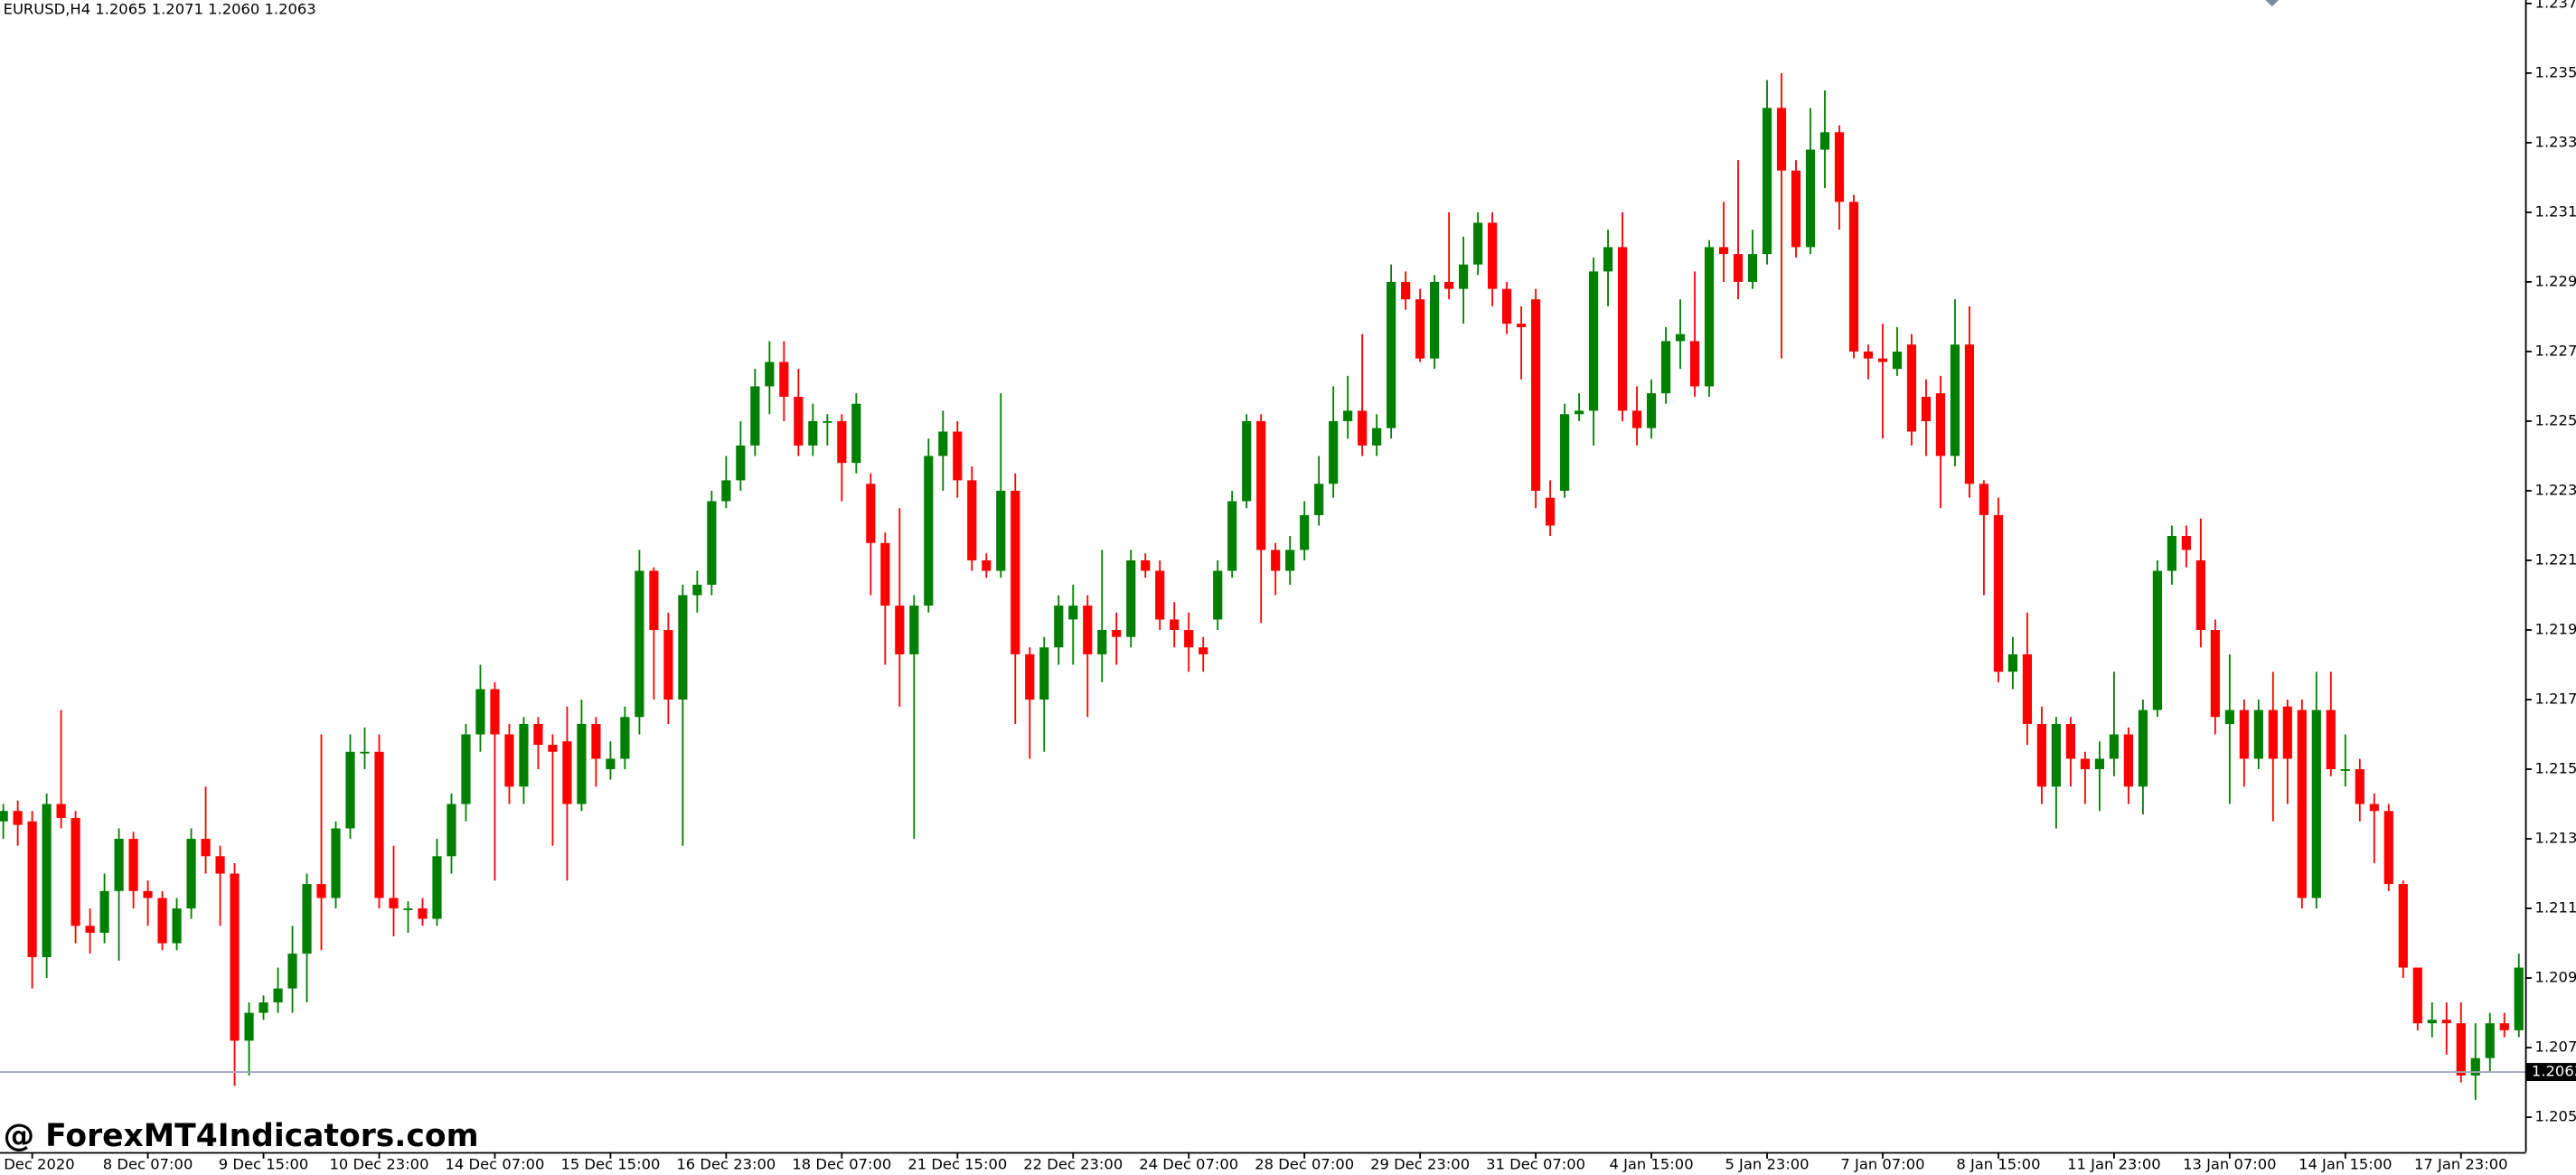  Describe the element at coordinates (1998, 1164) in the screenshot. I see `x-tick-label: 8 Jan 15:00` at that location.